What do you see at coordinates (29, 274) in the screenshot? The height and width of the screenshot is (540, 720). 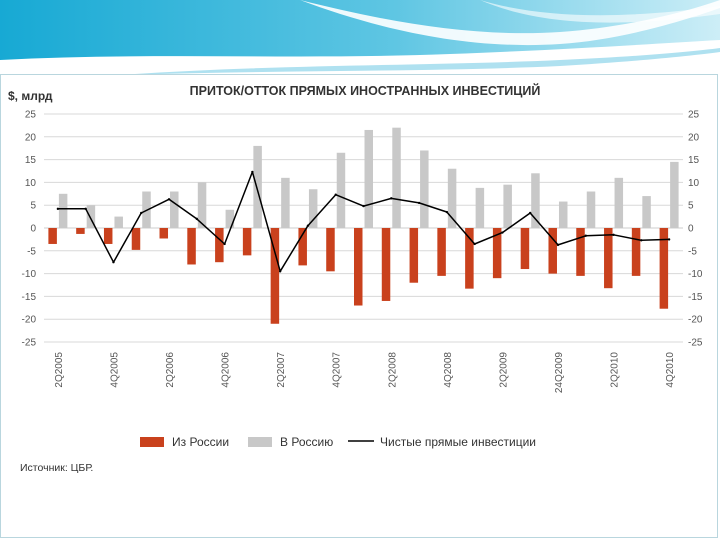 I see `y-tick-label-left: -10` at bounding box center [29, 274].